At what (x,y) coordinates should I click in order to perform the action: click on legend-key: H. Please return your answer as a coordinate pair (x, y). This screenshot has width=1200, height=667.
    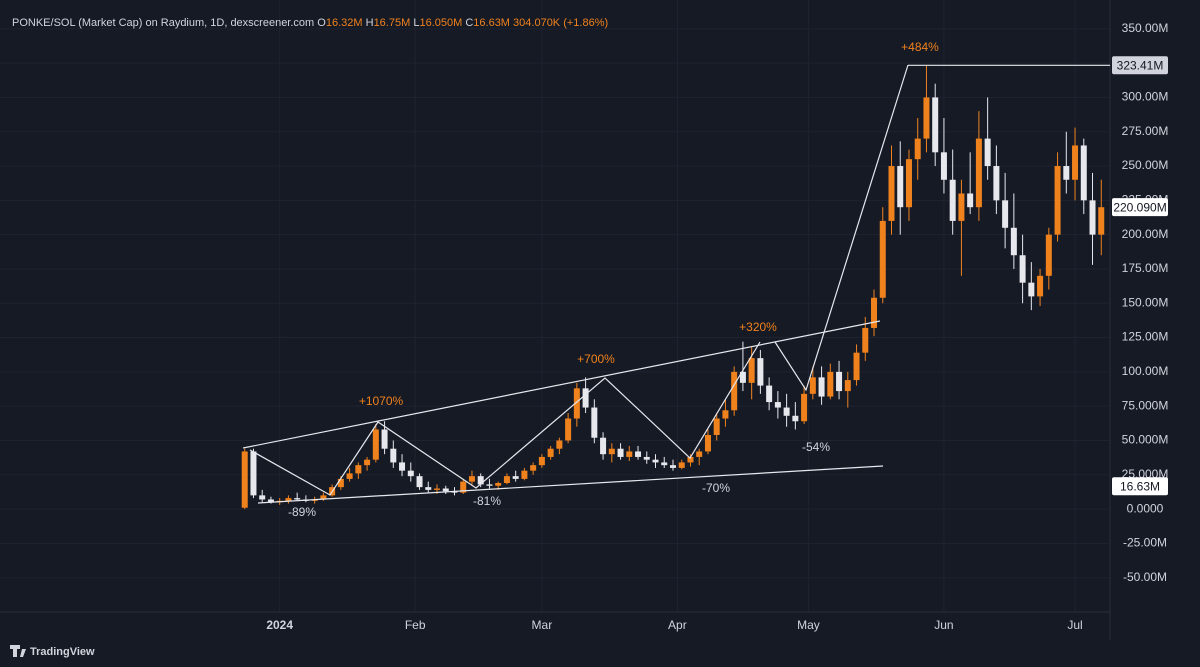
    Looking at the image, I should click on (369, 23).